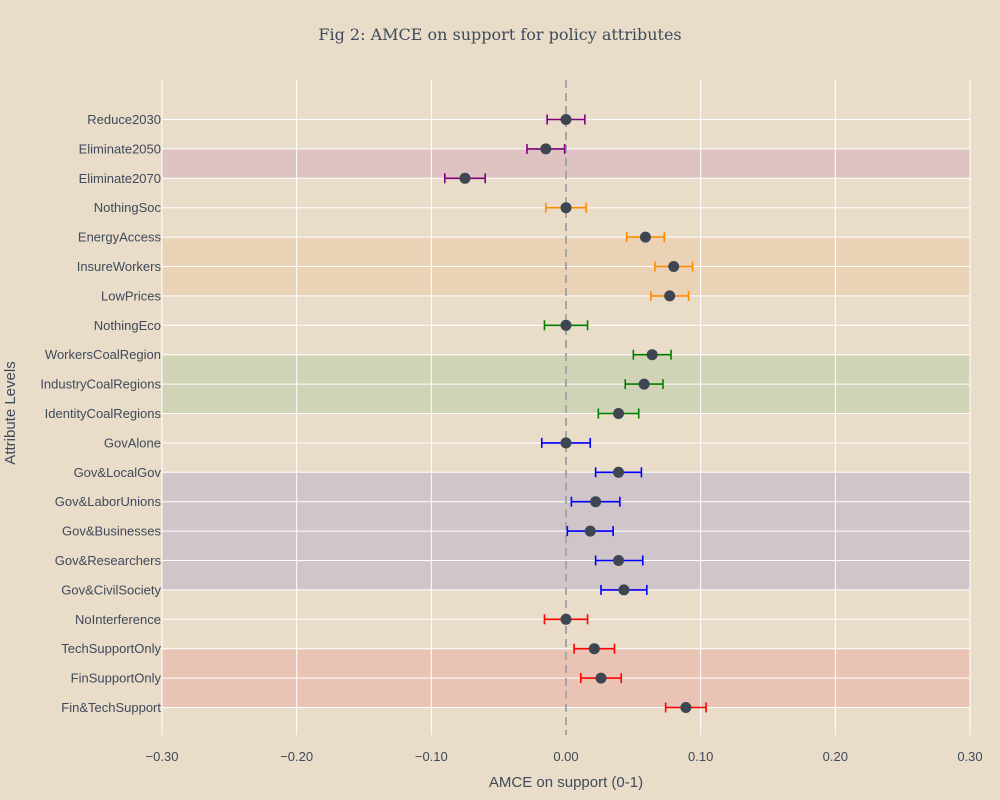 The width and height of the screenshot is (1000, 800). Describe the element at coordinates (100, 384) in the screenshot. I see `y-tick-label: IndustryCoalRegions` at that location.